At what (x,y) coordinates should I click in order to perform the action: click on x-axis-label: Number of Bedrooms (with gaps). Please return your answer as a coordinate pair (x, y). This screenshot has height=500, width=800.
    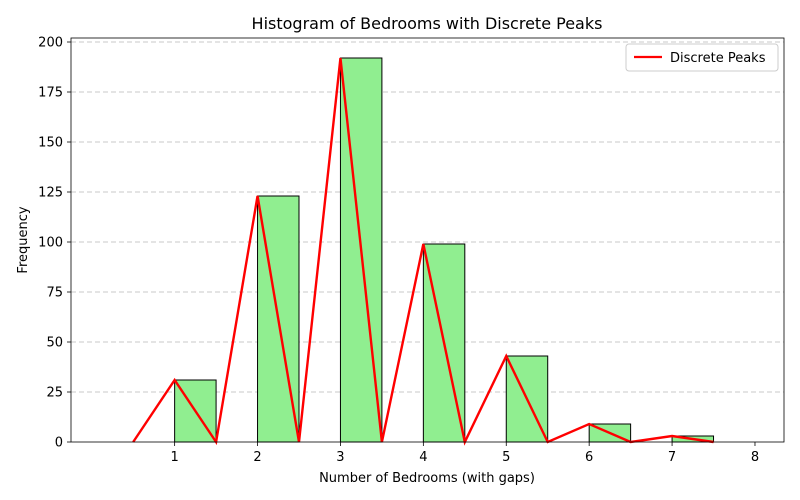
    Looking at the image, I should click on (427, 478).